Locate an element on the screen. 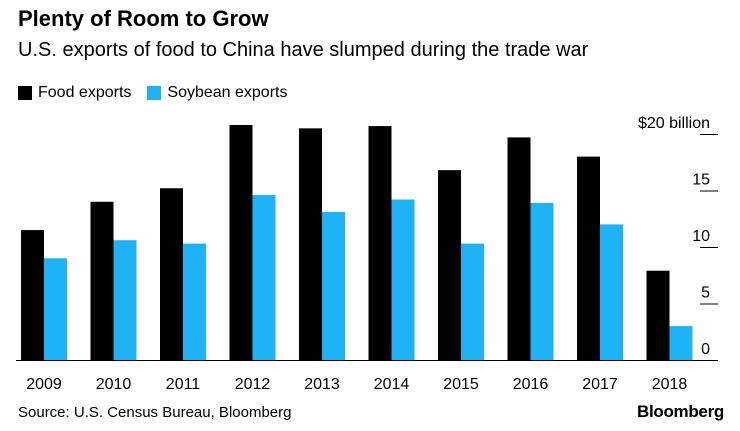 The image size is (740, 431). x-tick-label: 2018 is located at coordinates (670, 384).